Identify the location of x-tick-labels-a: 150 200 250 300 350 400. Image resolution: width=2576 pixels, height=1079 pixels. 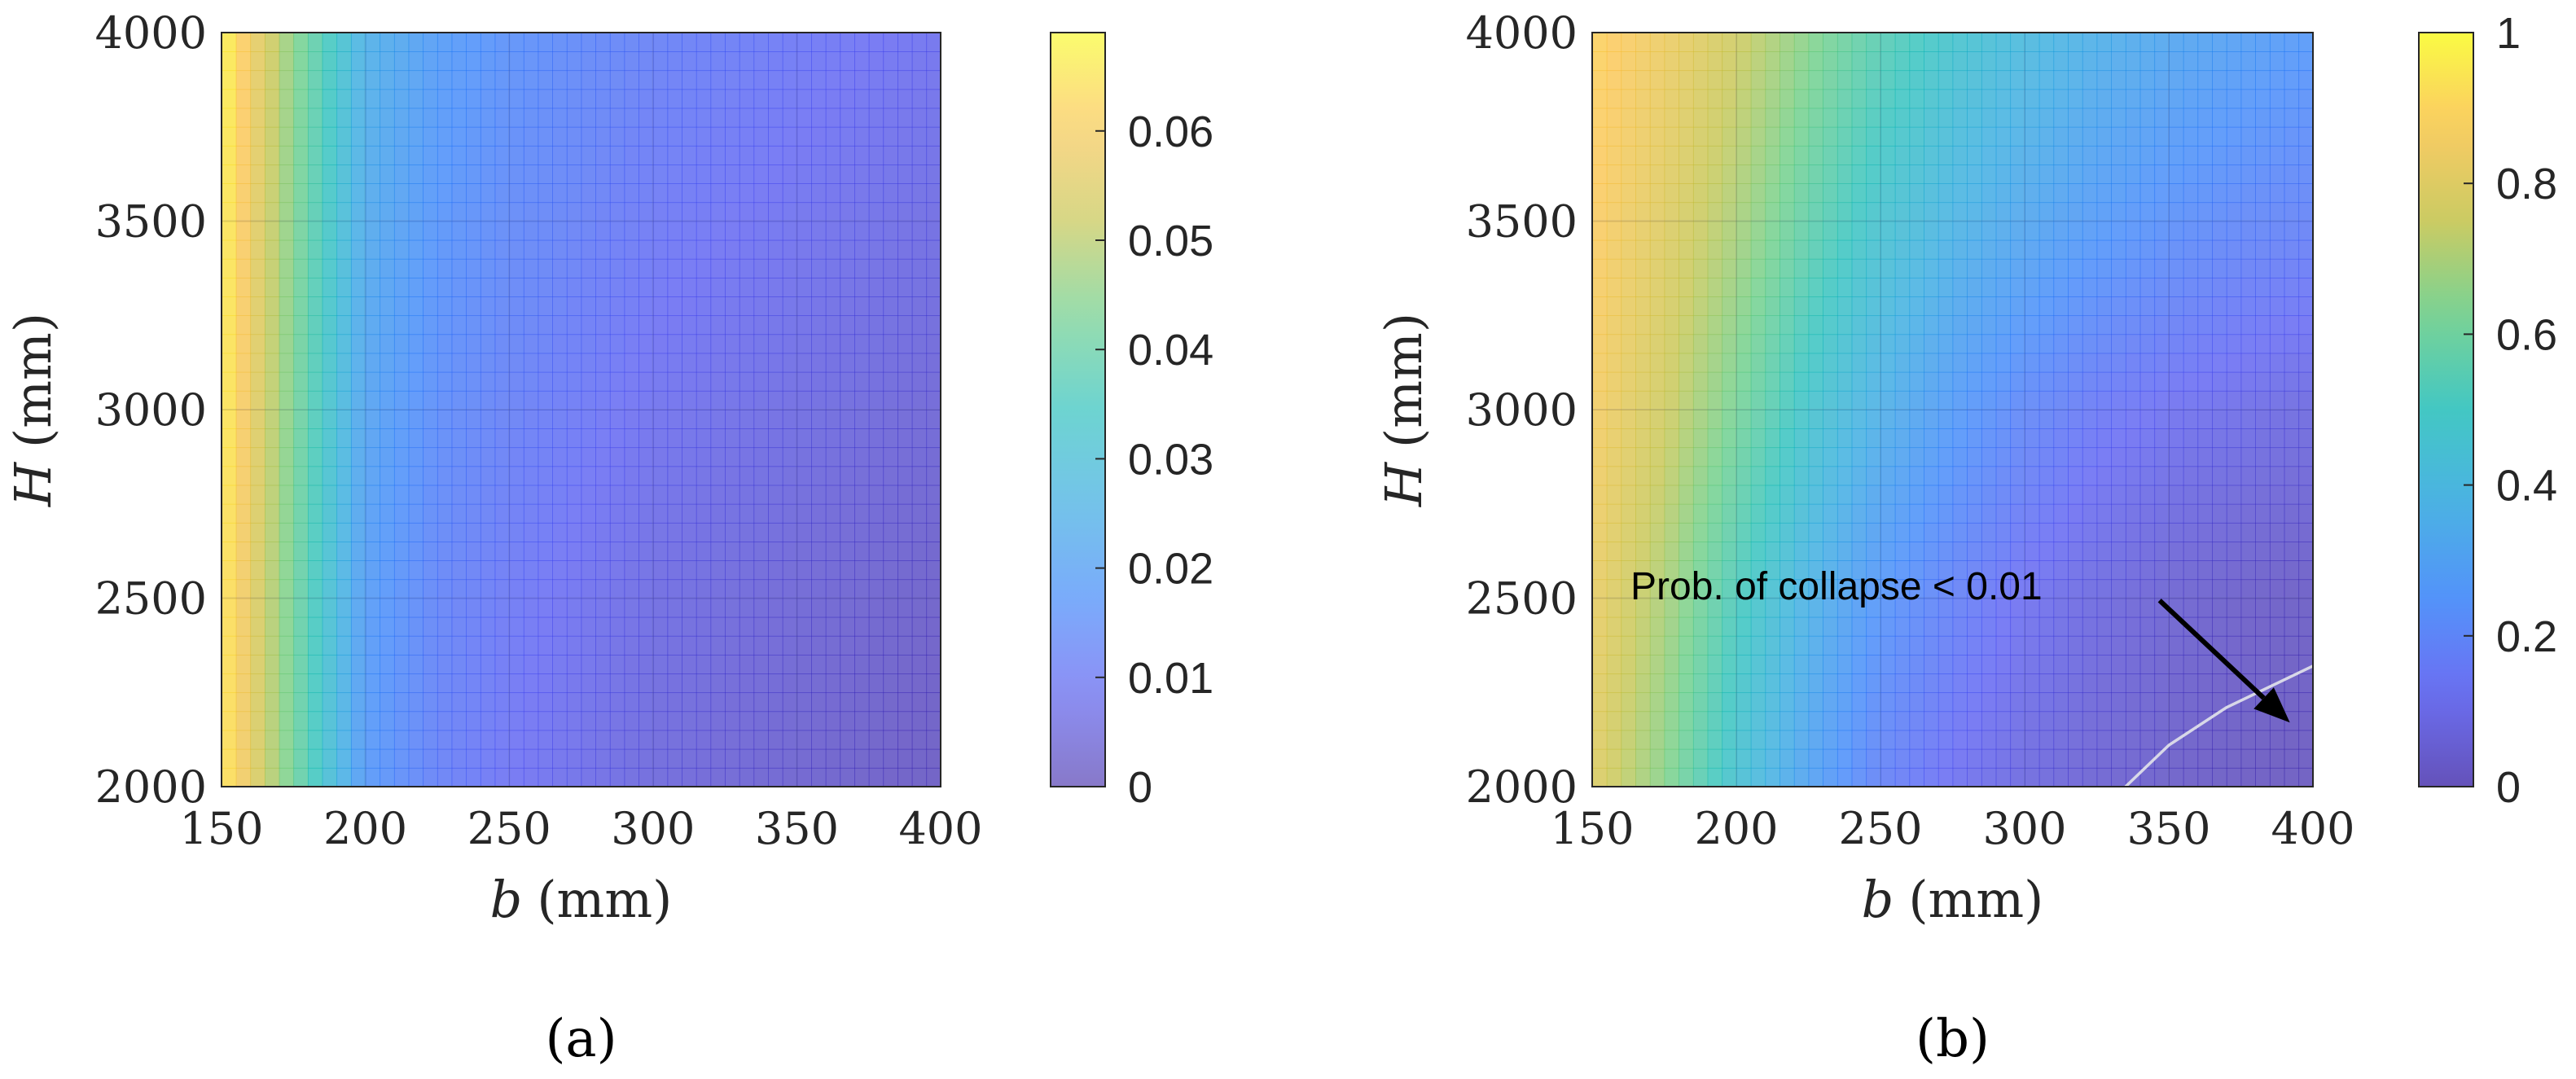
(580, 828).